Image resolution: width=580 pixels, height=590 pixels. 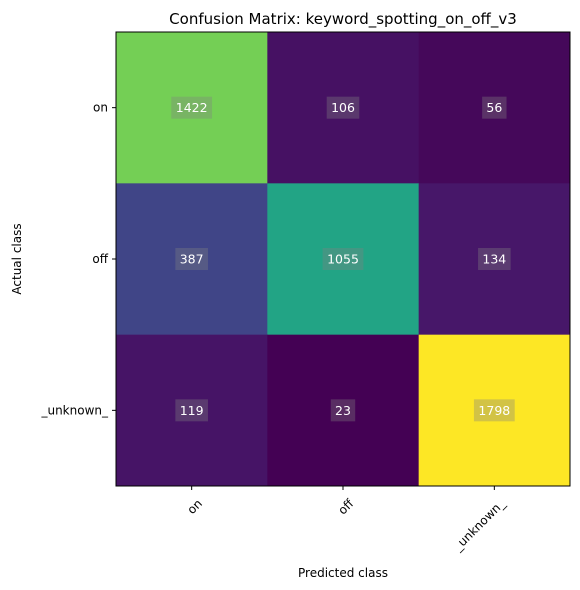 I want to click on cell-value-label: 23, so click(x=343, y=410).